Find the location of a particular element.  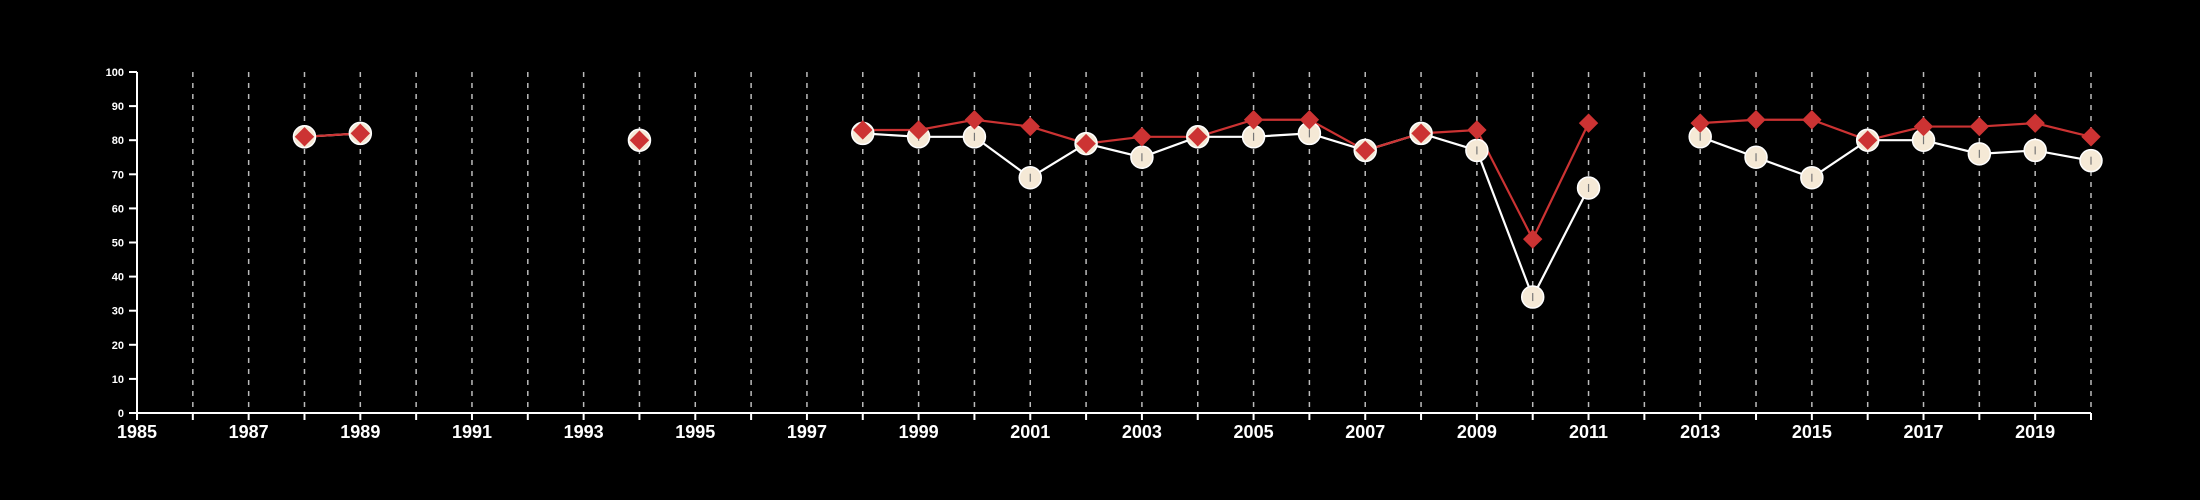

y-tick-label: 80 is located at coordinates (118, 141).